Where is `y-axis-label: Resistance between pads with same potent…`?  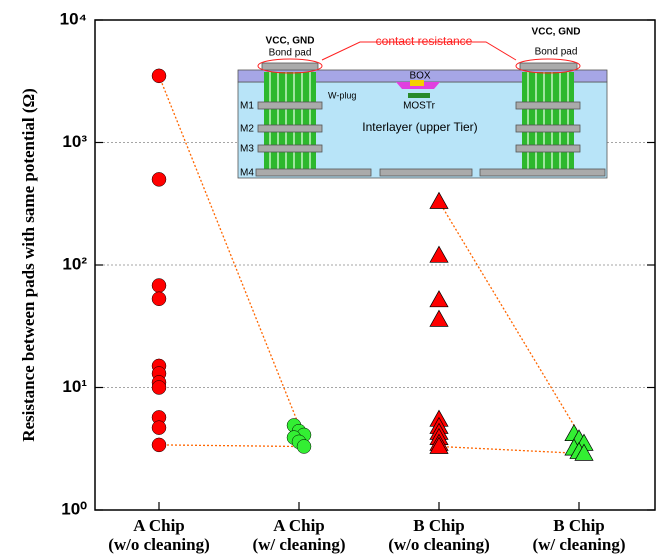 y-axis-label: Resistance between pads with same potent… is located at coordinates (28, 265).